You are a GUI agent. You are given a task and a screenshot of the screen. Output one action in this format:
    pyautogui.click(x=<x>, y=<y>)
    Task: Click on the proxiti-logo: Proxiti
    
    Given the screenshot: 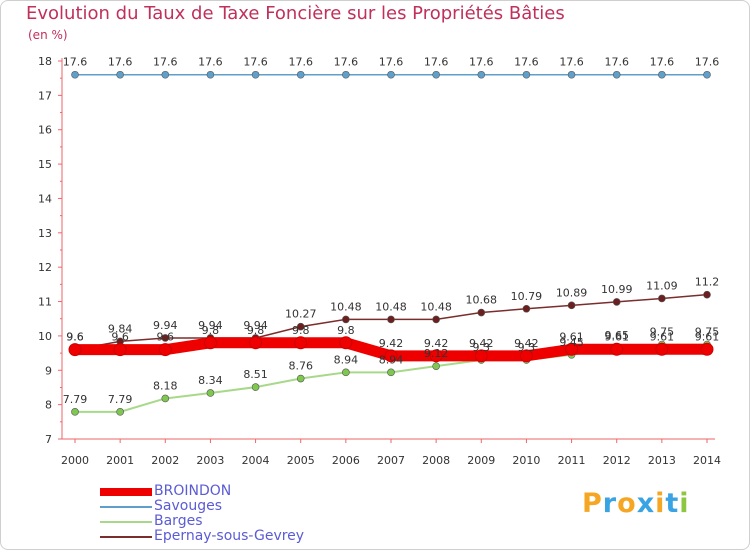 What is the action you would take?
    pyautogui.click(x=636, y=503)
    